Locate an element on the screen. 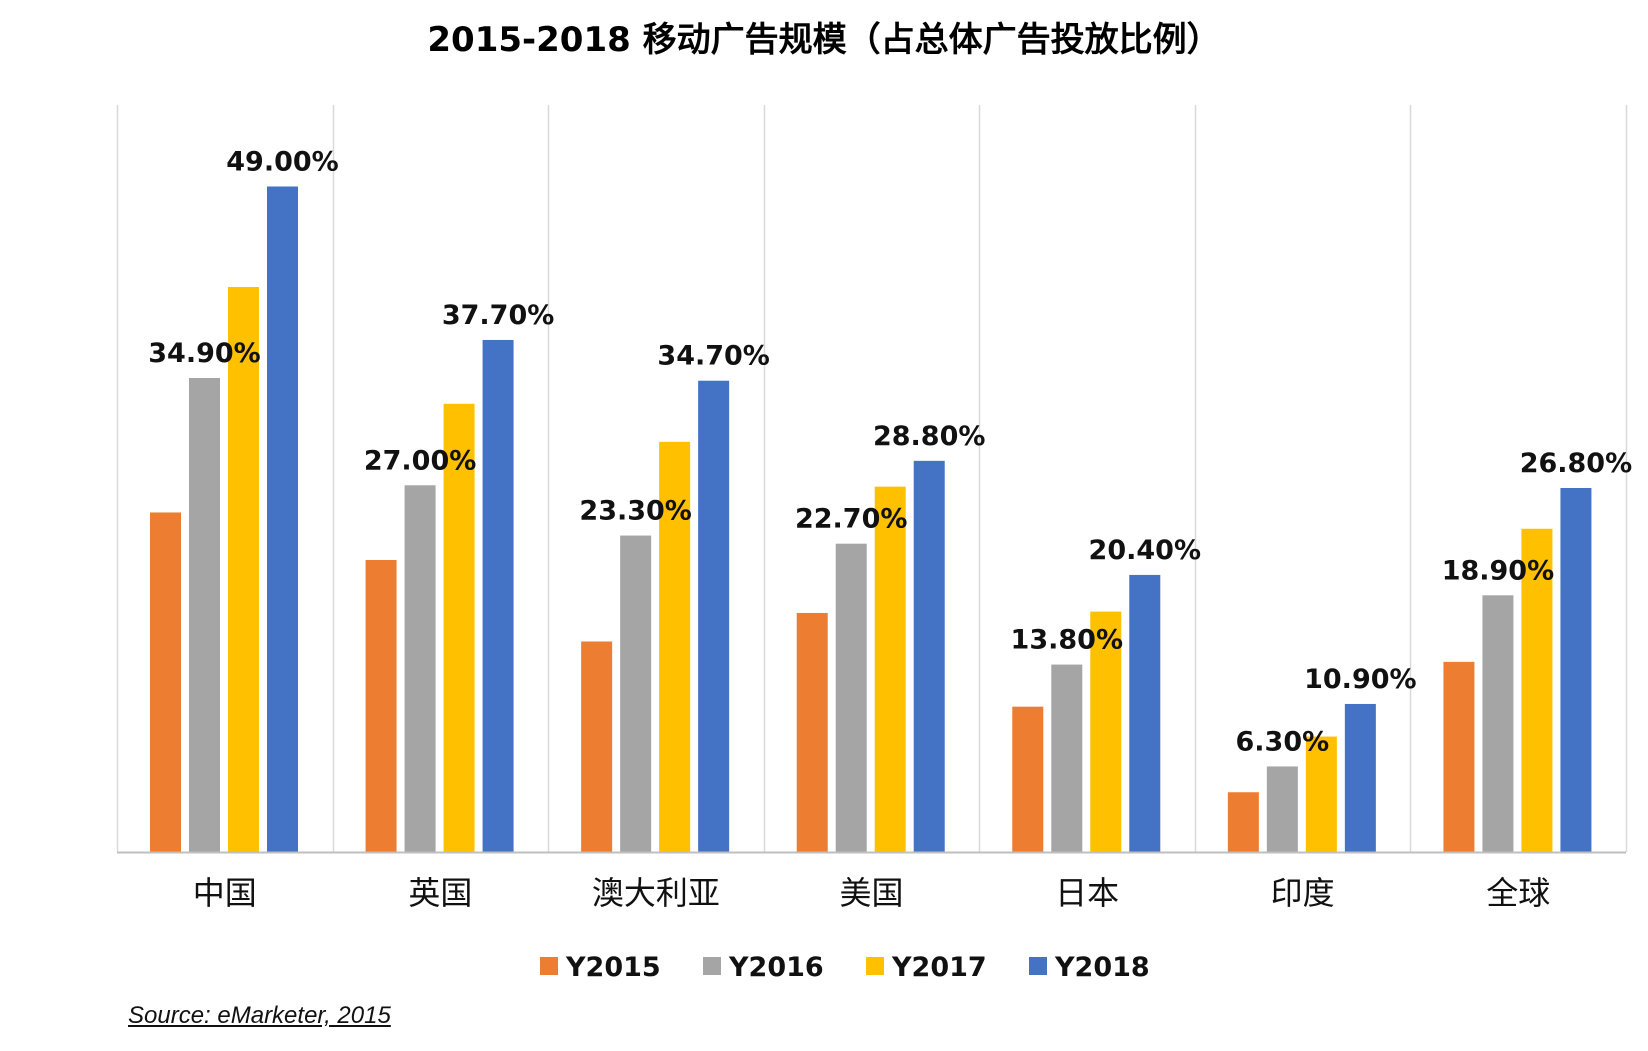 The image size is (1648, 1051). chart-title: 2015-2018 移动广告规模（占总体广告投放比例） is located at coordinates (824, 40).